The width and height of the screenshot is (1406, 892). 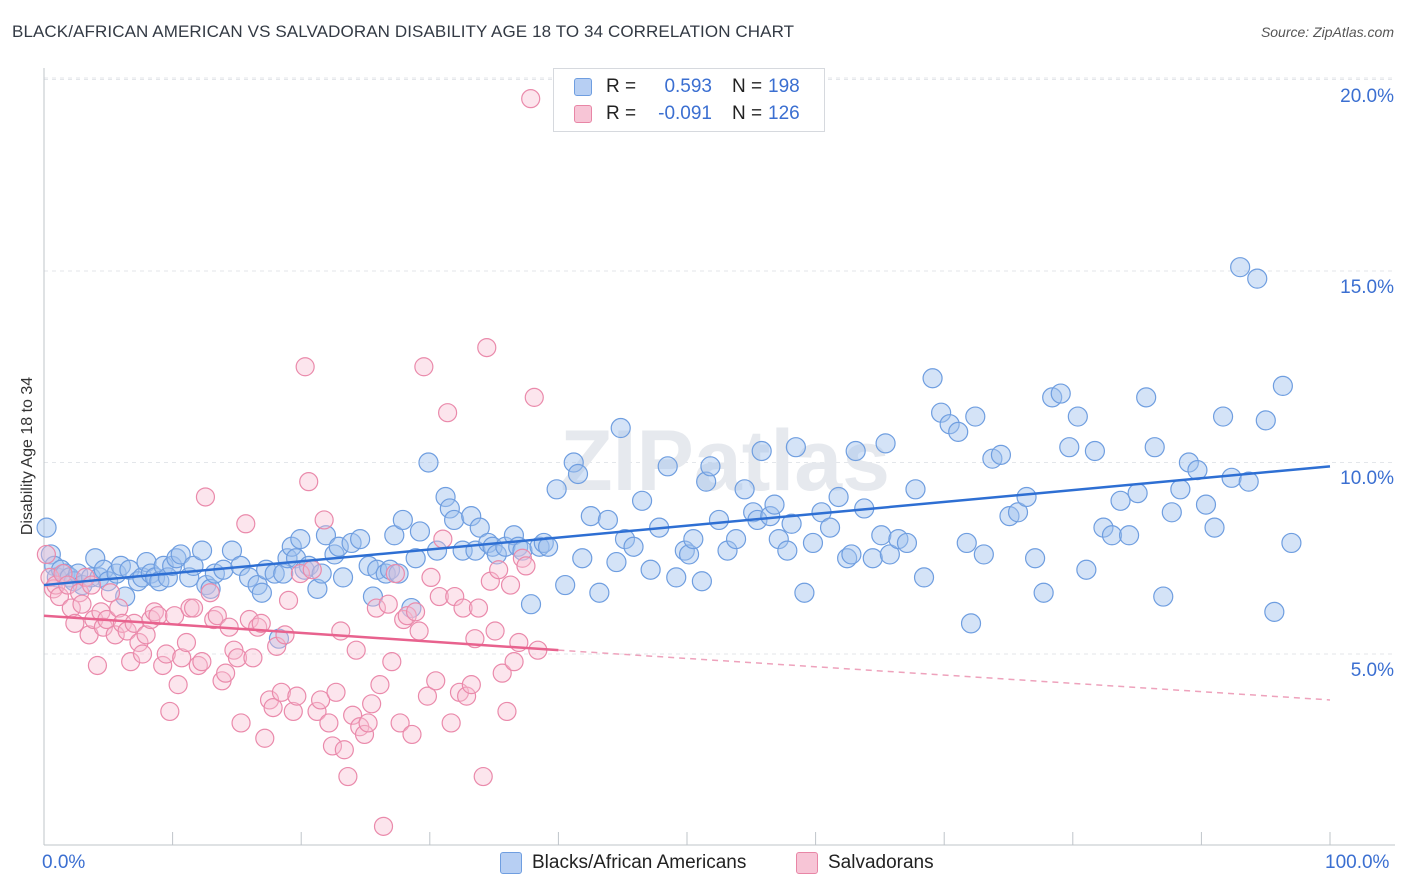 What do you see at coordinates (583, 87) in the screenshot?
I see `legend-swatch-blue` at bounding box center [583, 87].